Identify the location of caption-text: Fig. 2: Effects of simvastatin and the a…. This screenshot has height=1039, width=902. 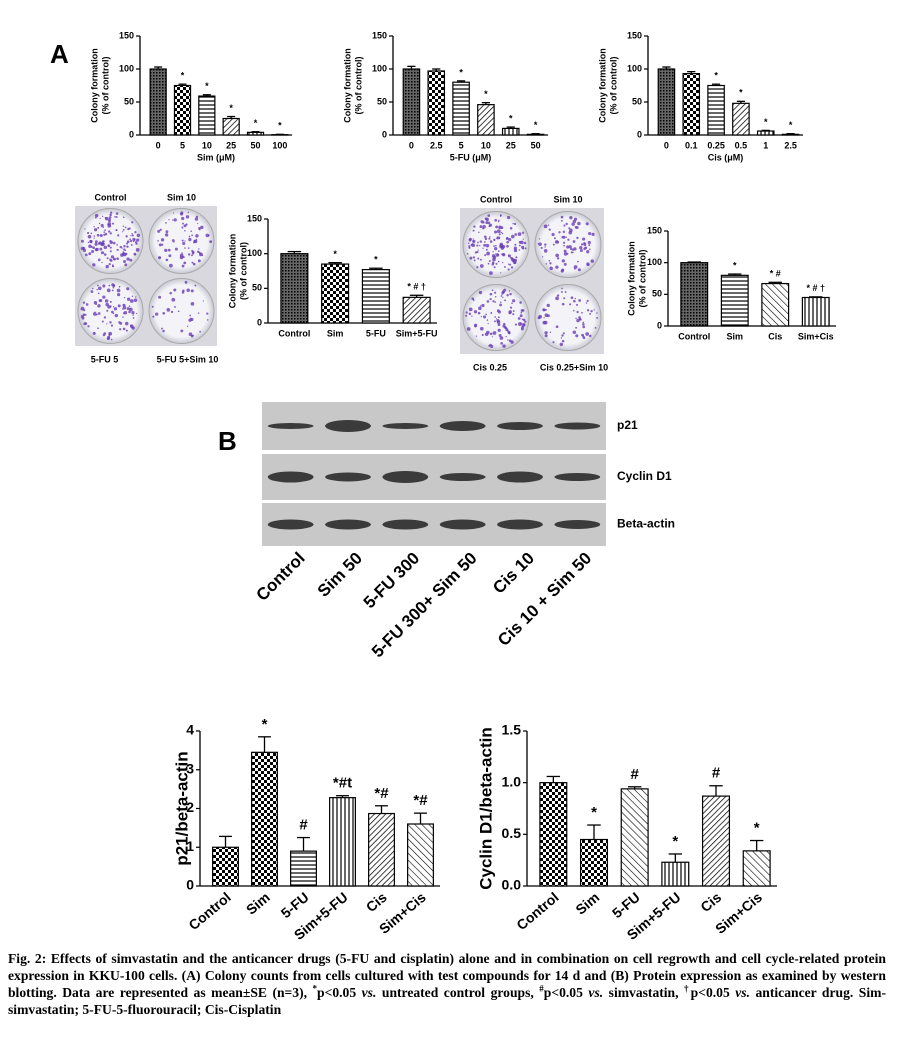
(447, 975).